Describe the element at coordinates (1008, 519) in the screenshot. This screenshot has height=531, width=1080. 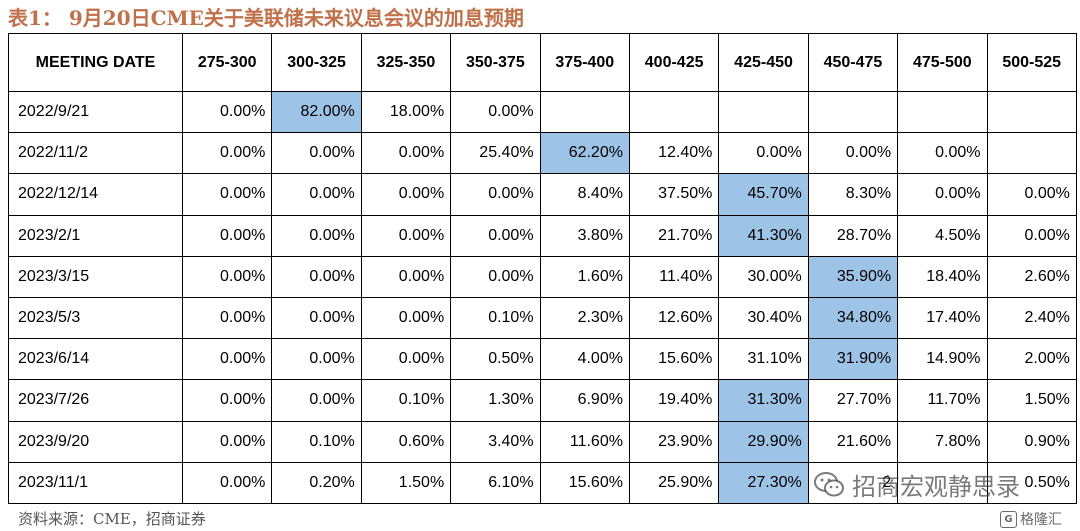
I see `brand-logo-icon: G` at that location.